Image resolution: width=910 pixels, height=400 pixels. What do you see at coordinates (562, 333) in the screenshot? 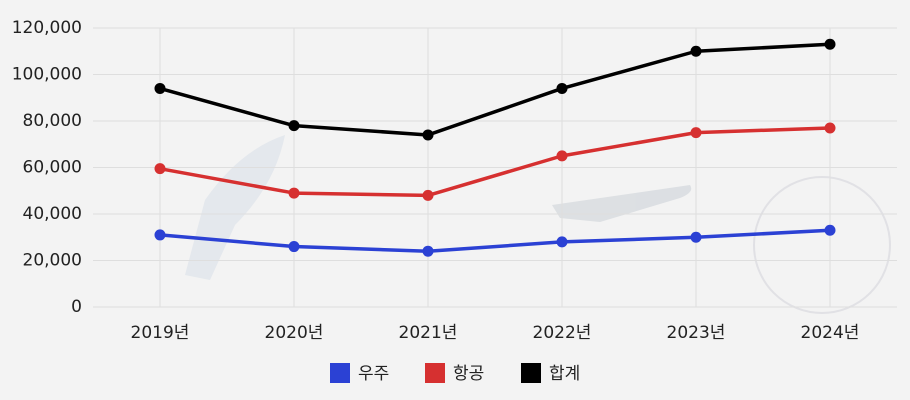
I see `x-tick-label: 2022년` at bounding box center [562, 333].